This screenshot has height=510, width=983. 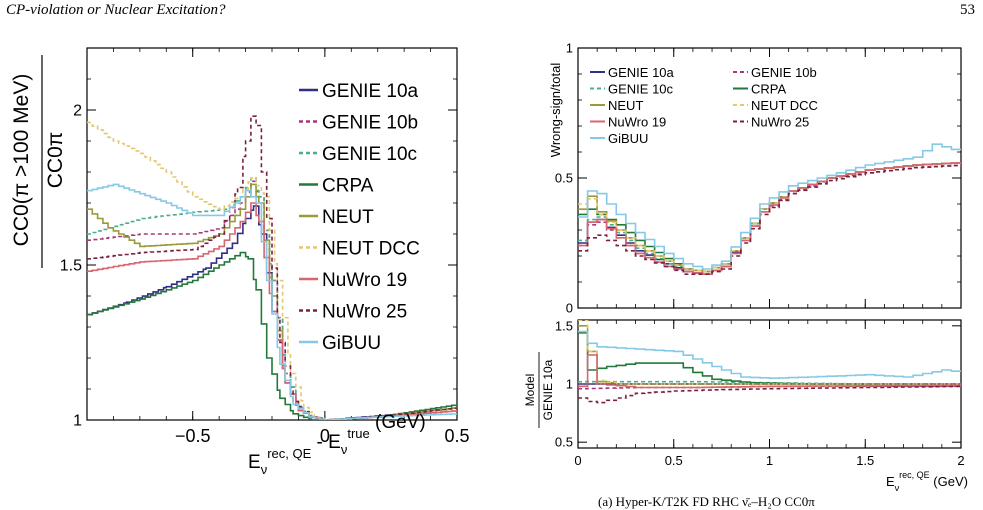 I want to click on ratio-ytick-label: 1.5, so click(x=564, y=325).